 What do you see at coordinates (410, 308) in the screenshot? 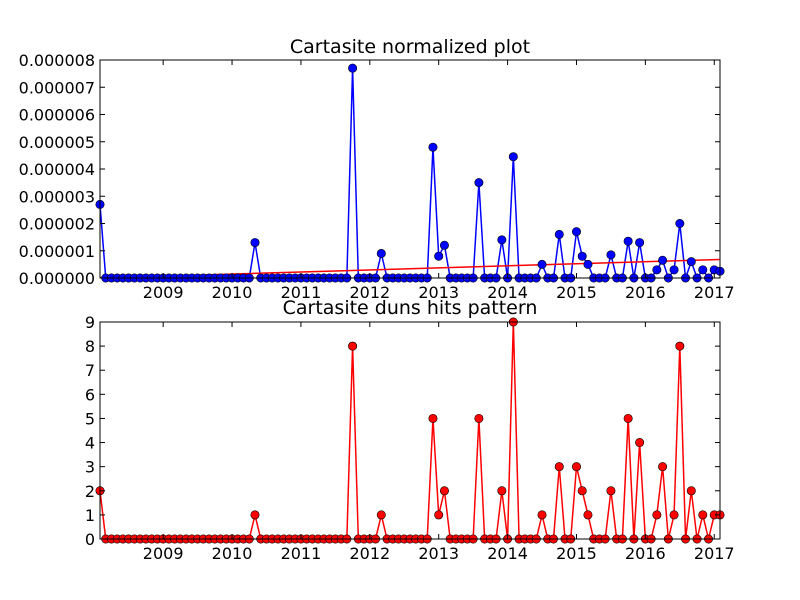
I see `chart-title: Cartasite duns hits pattern` at bounding box center [410, 308].